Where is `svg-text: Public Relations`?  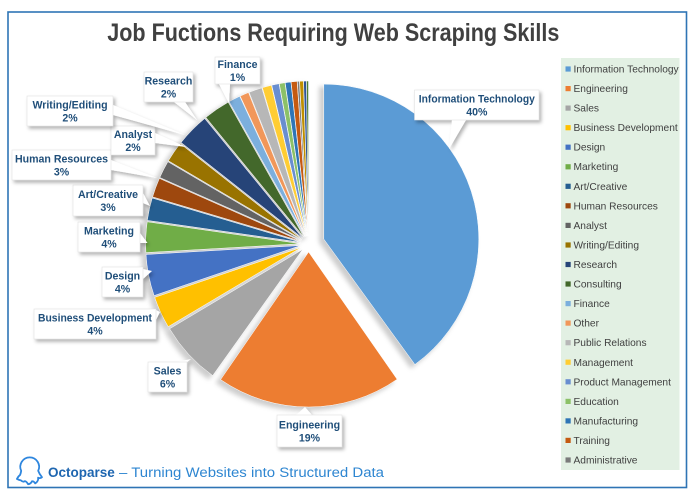 svg-text: Public Relations is located at coordinates (610, 343).